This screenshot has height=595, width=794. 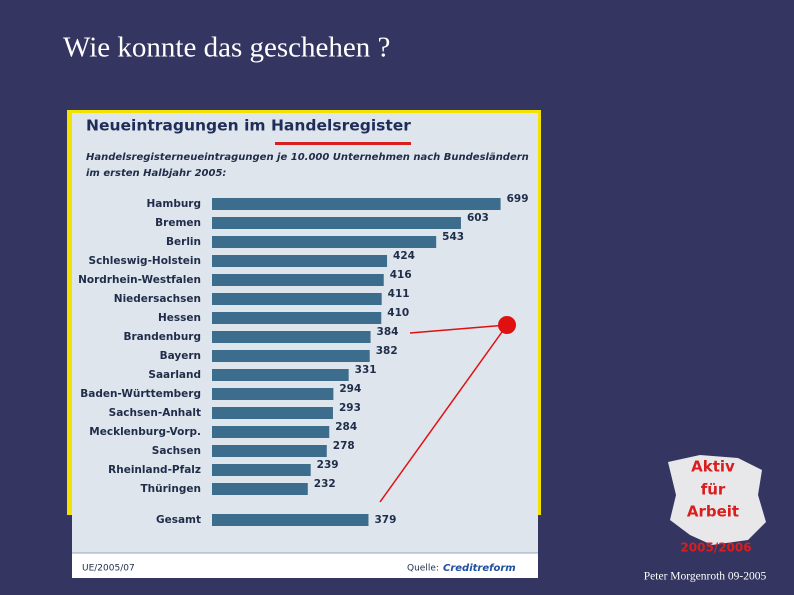 I want to click on value-label: 232, so click(x=325, y=484).